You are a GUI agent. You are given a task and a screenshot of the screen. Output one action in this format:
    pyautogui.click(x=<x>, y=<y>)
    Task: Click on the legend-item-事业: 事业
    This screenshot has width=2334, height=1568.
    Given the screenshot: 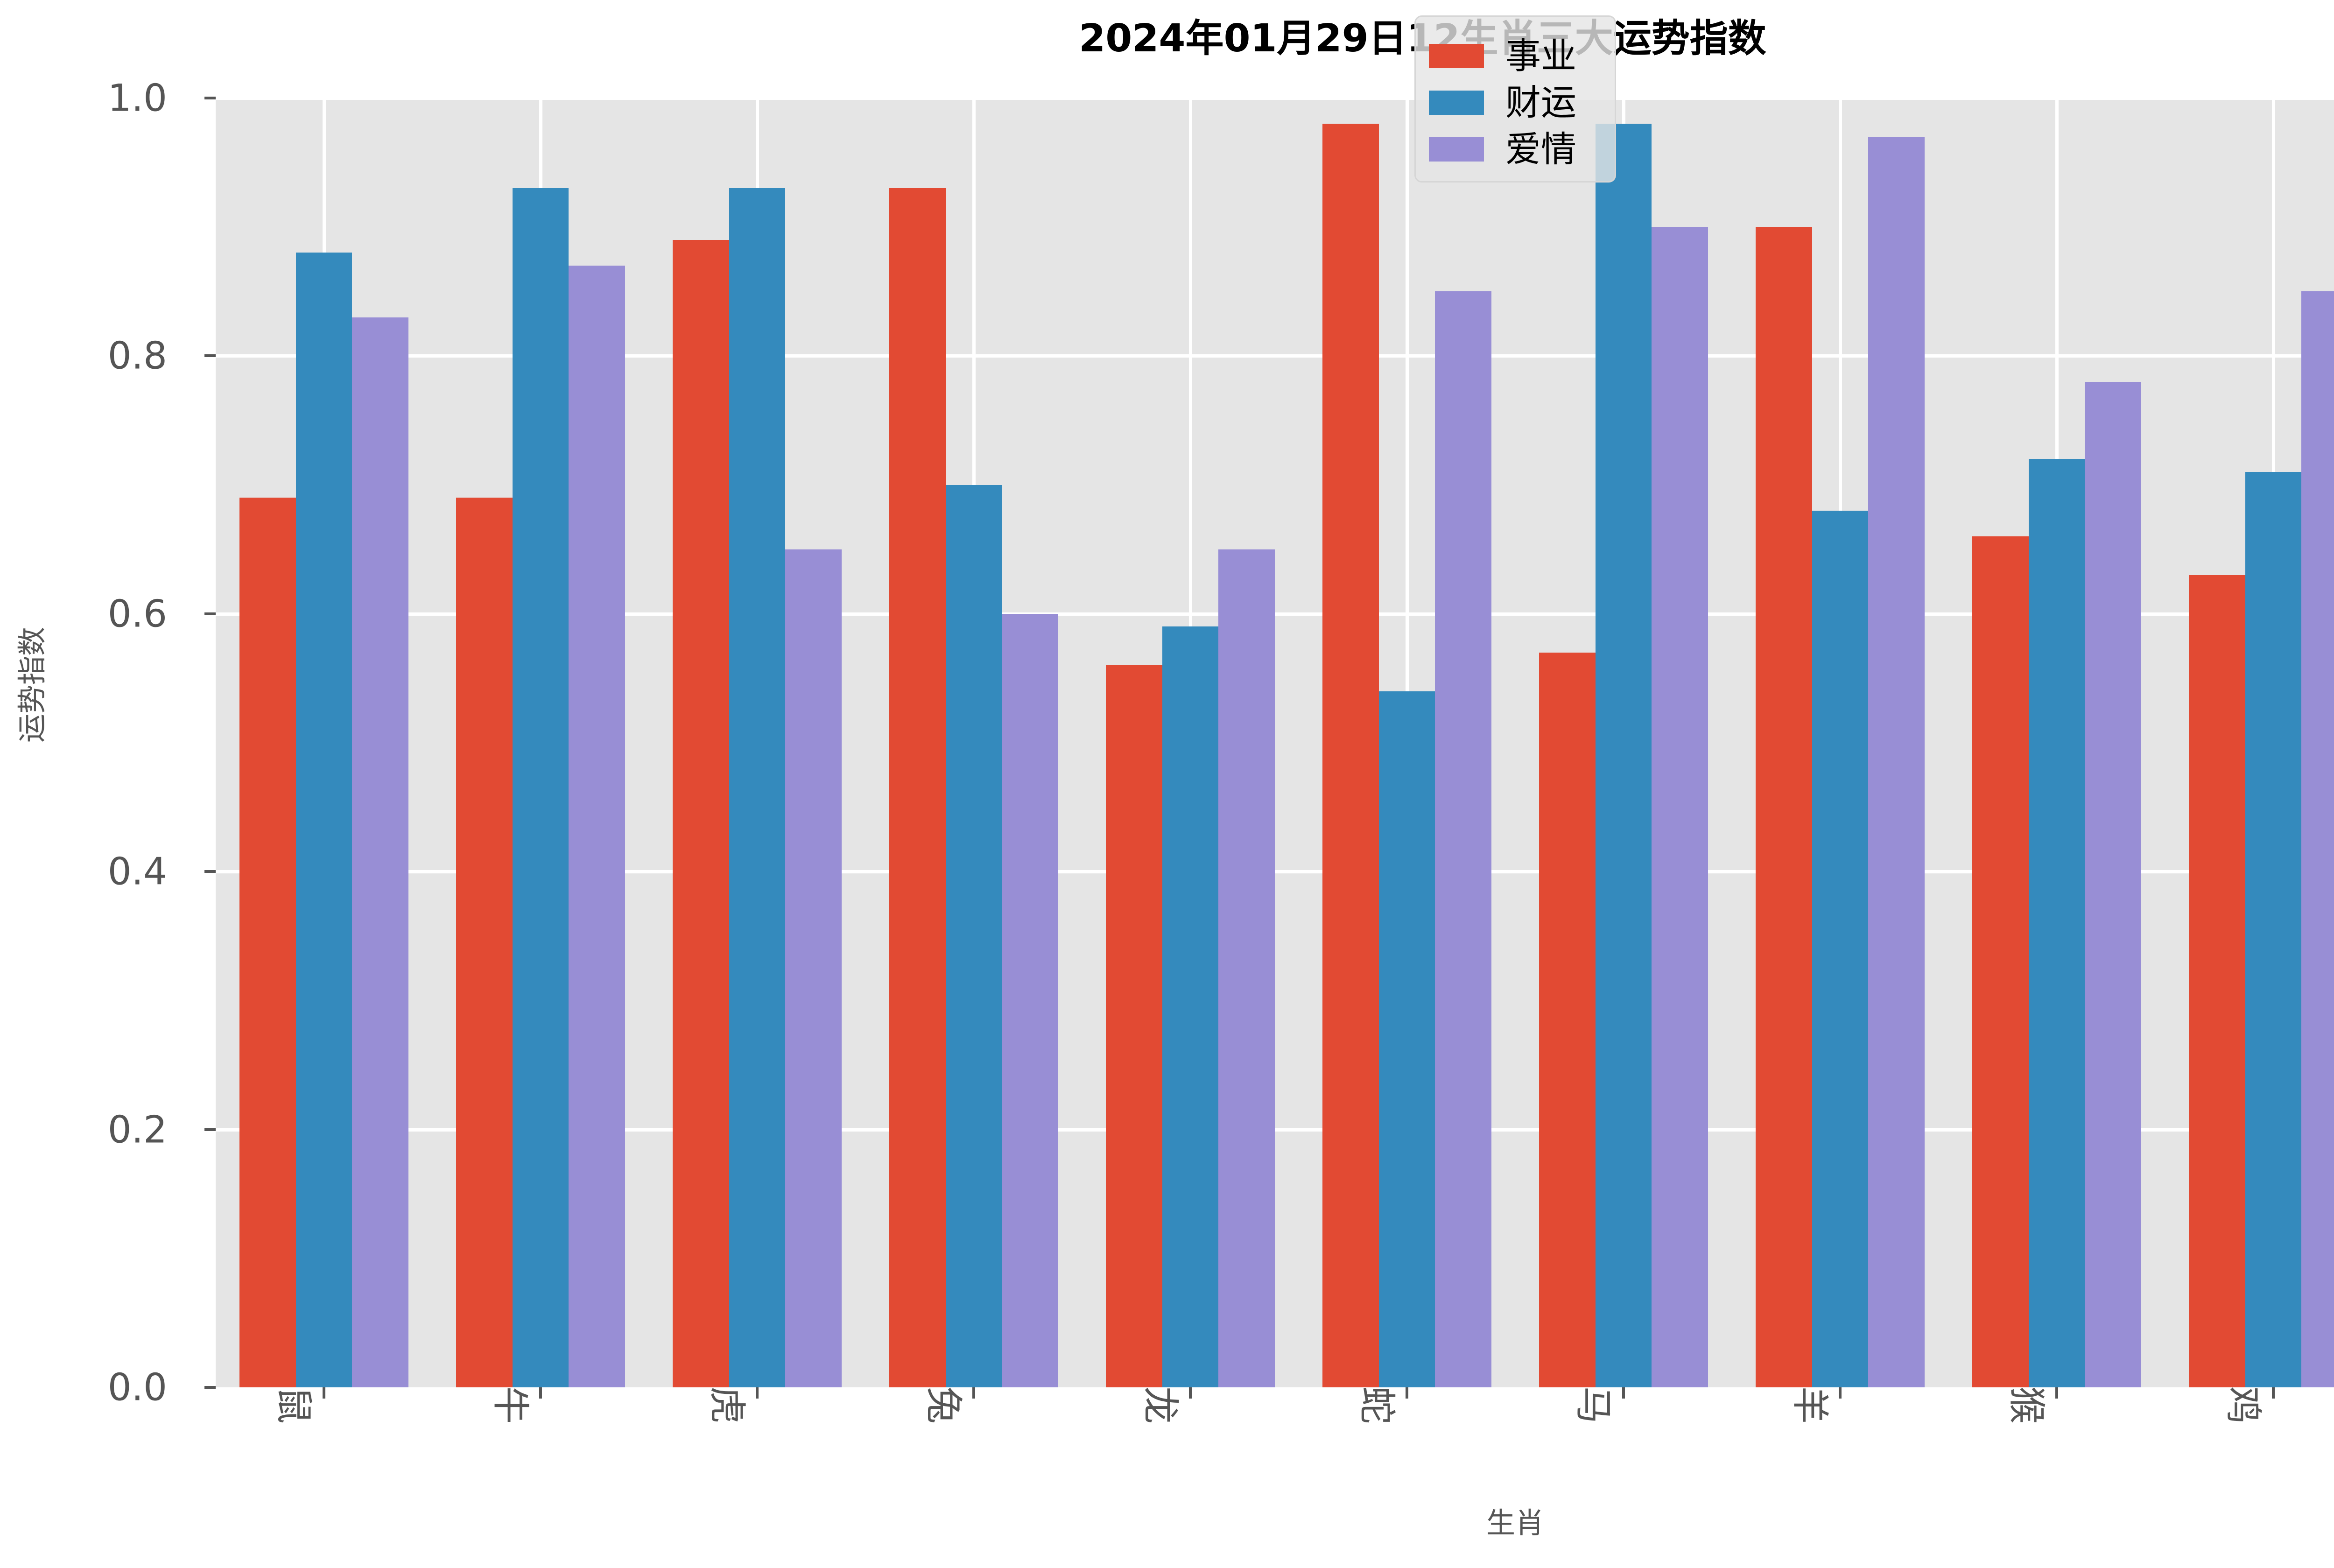 What is the action you would take?
    pyautogui.click(x=1515, y=56)
    